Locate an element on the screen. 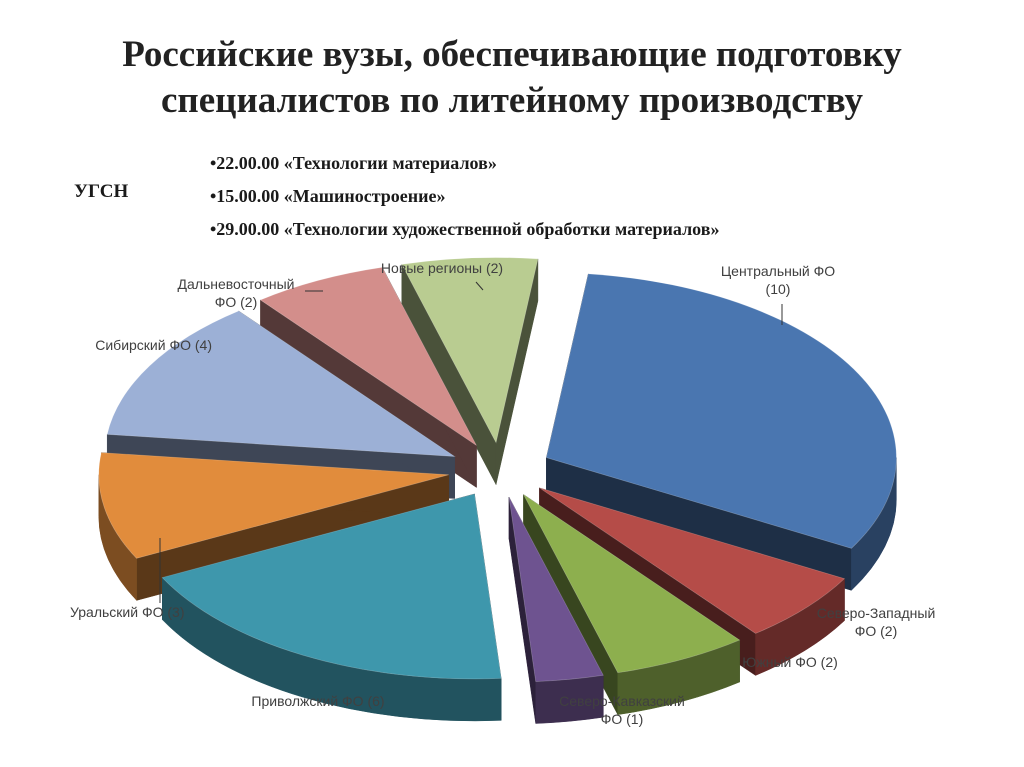  title-line-2: специалистов по литейному производству is located at coordinates (512, 100).